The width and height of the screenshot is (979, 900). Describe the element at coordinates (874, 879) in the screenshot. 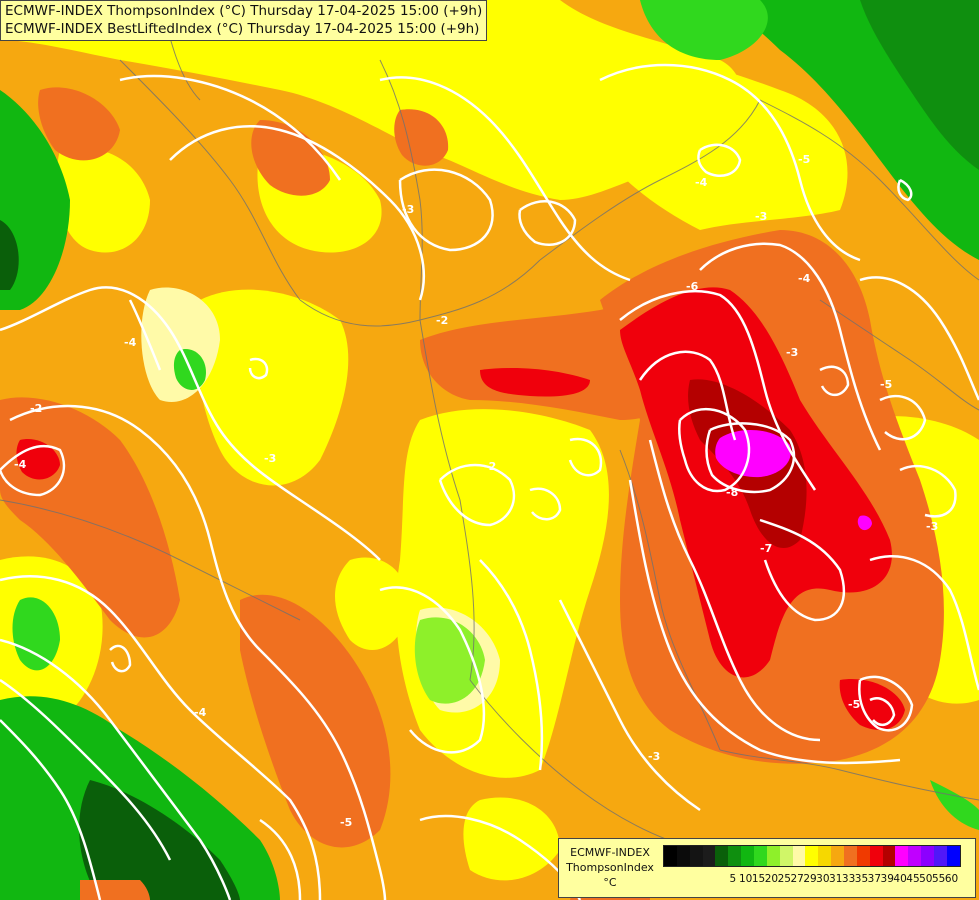

I see `legend-tick-label: 37` at that location.